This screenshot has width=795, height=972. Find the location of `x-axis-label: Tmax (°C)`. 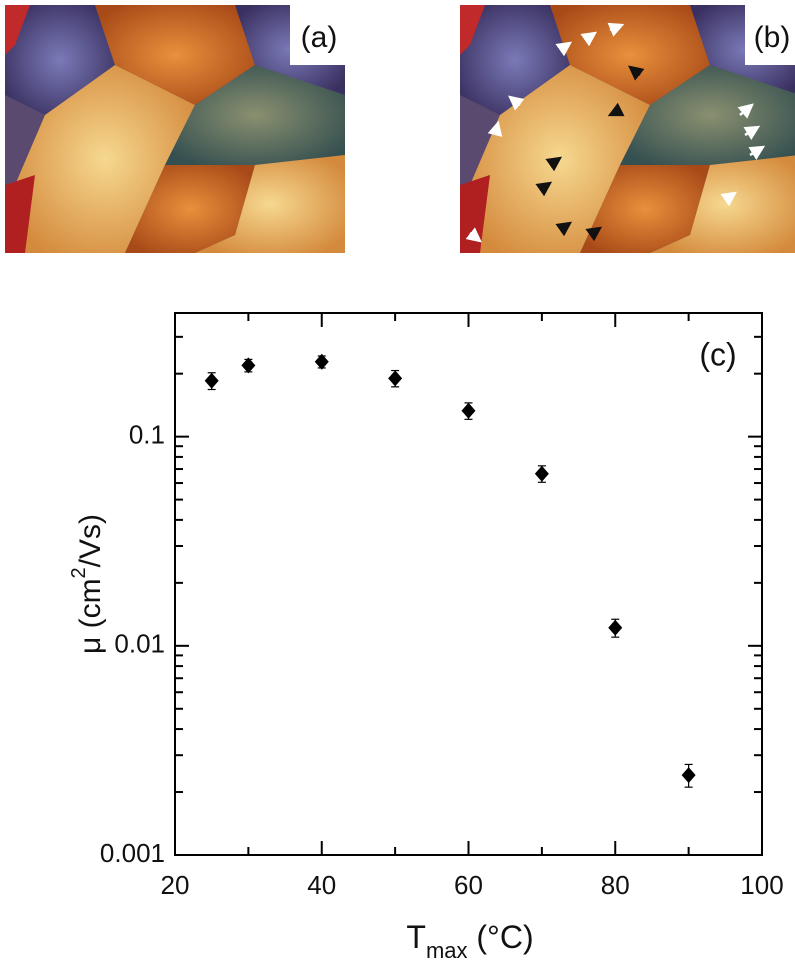

x-axis-label: Tmax (°C) is located at coordinates (469, 940).